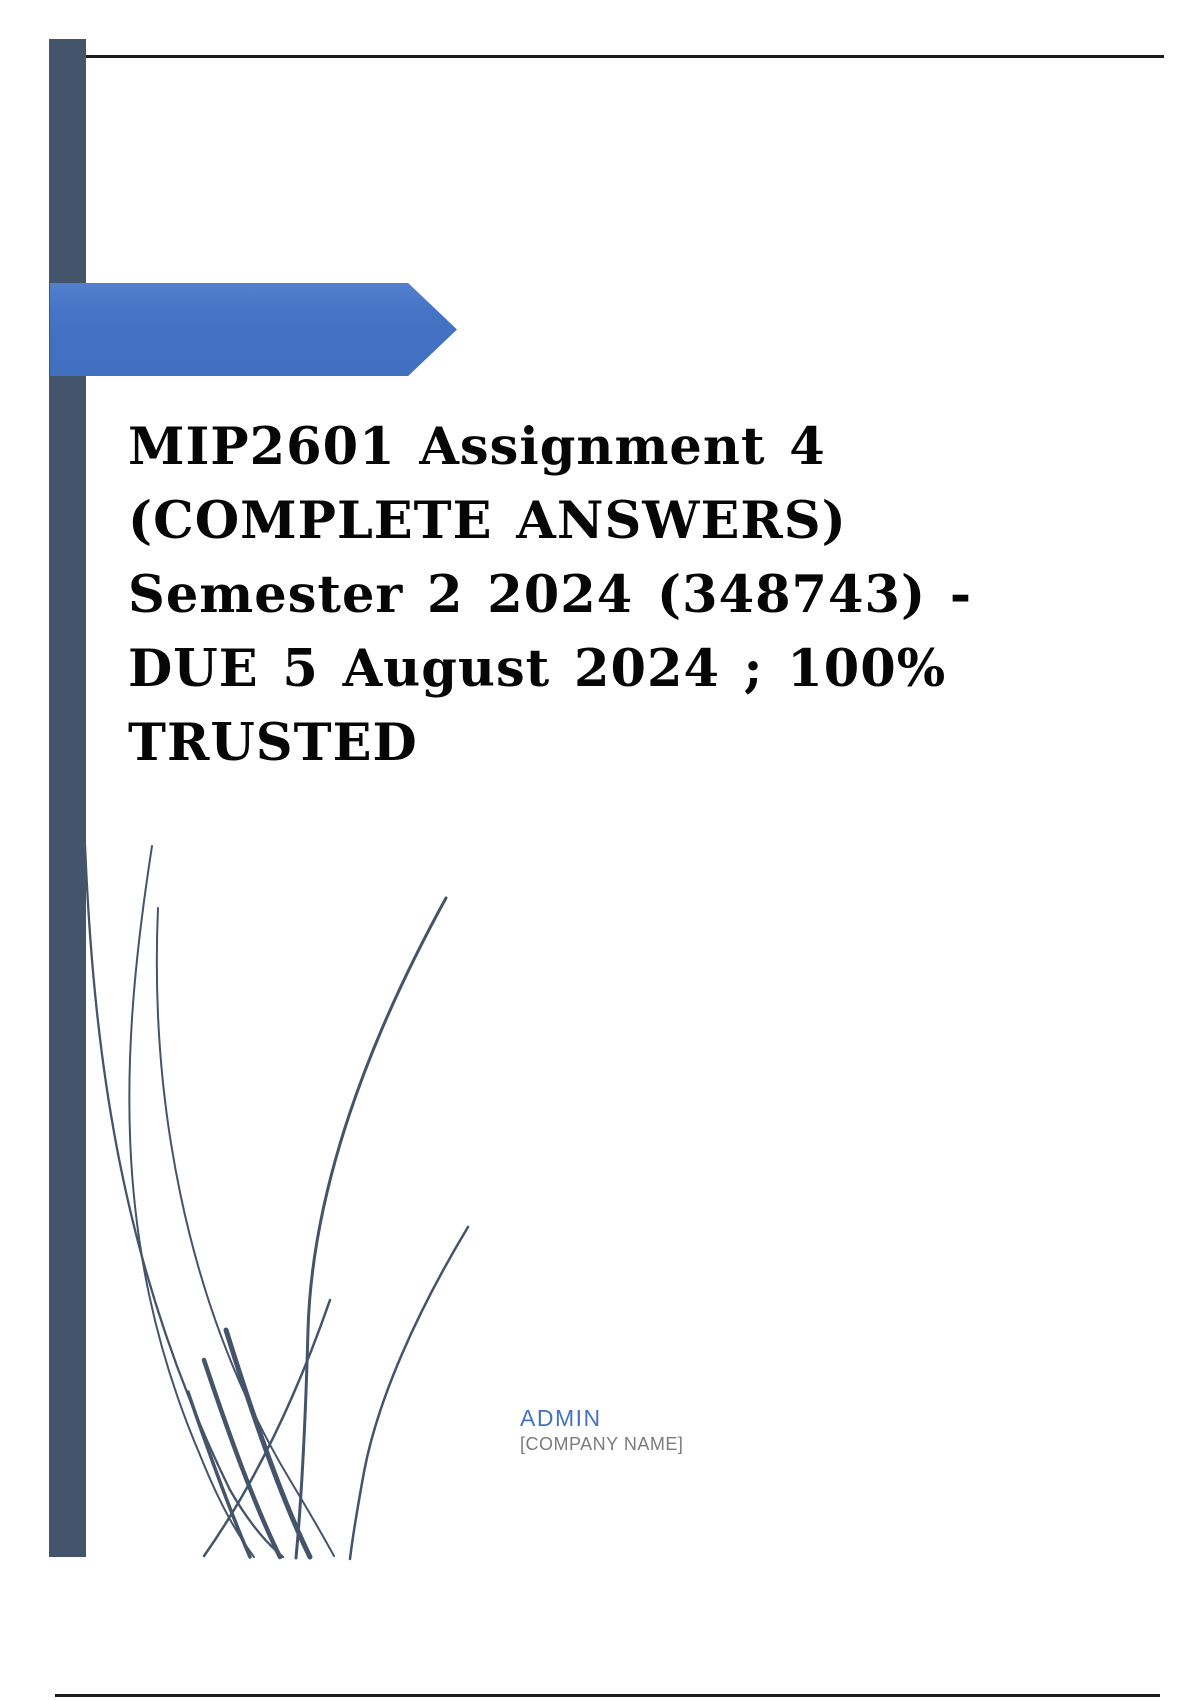 The height and width of the screenshot is (1700, 1200). What do you see at coordinates (607, 1695) in the screenshot?
I see `bottom-border-rule` at bounding box center [607, 1695].